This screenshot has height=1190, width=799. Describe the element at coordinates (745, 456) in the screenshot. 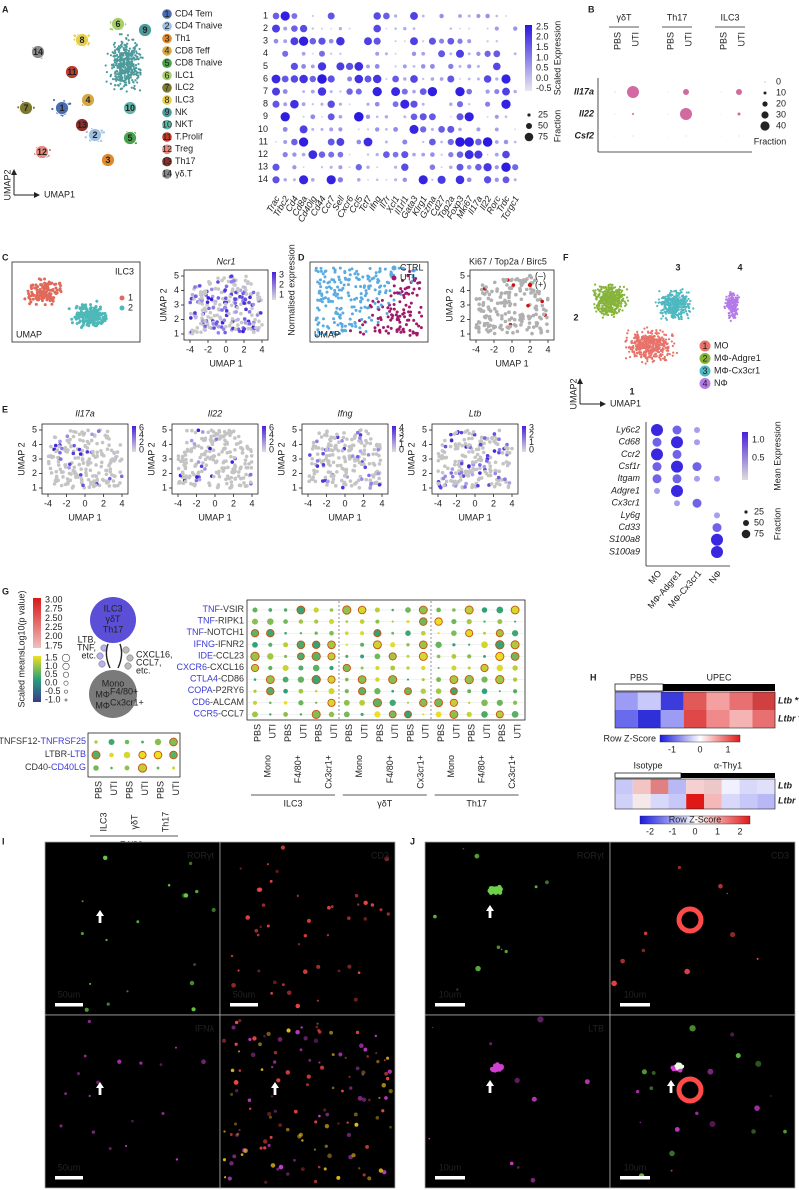

I see `color-bar` at that location.